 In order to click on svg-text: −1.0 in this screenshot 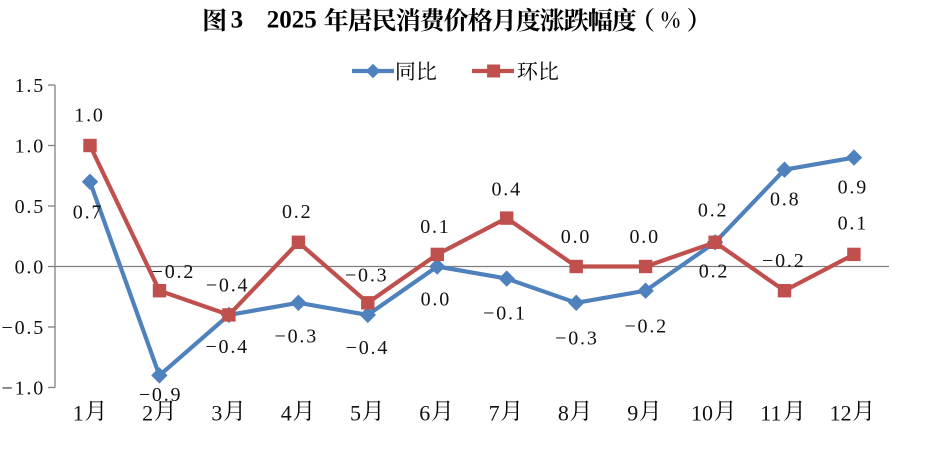, I will do `click(23, 388)`.